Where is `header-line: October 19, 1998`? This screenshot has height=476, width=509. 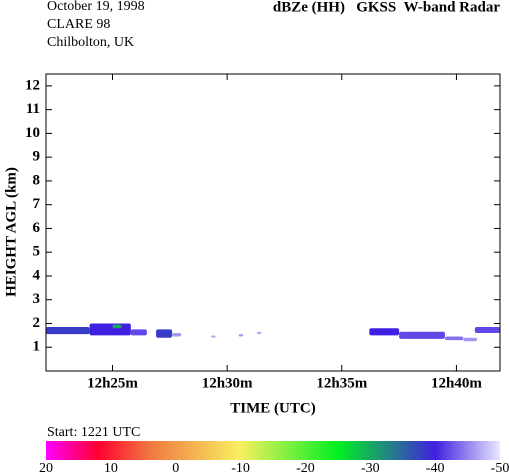 header-line: October 19, 1998 is located at coordinates (96, 7).